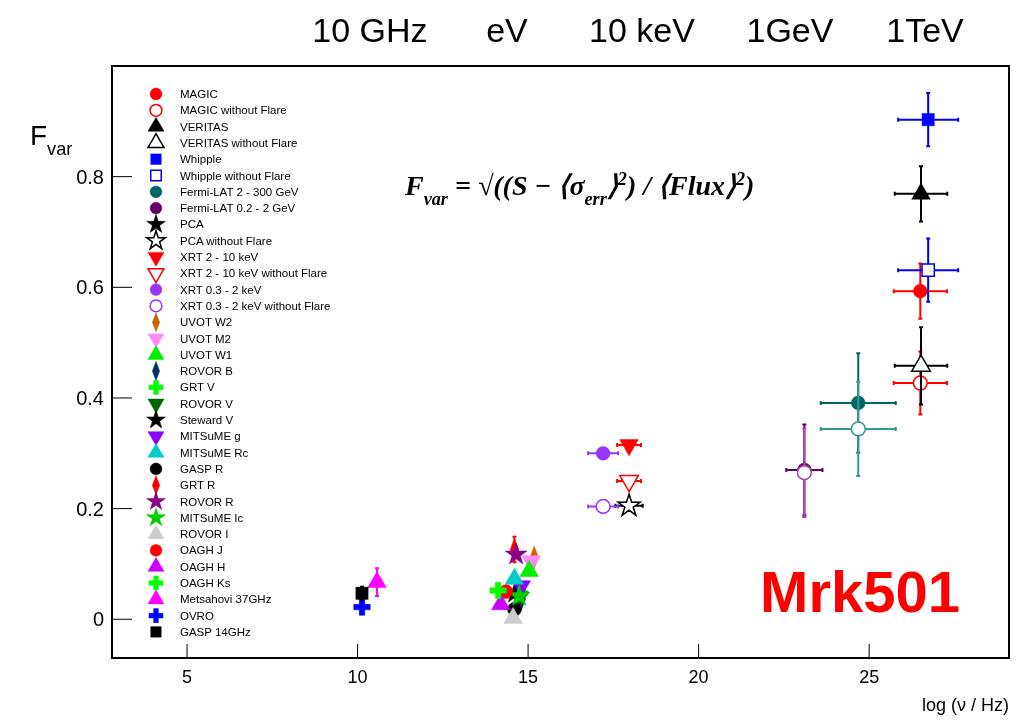  I want to click on legend-label: GRT V, so click(198, 387).